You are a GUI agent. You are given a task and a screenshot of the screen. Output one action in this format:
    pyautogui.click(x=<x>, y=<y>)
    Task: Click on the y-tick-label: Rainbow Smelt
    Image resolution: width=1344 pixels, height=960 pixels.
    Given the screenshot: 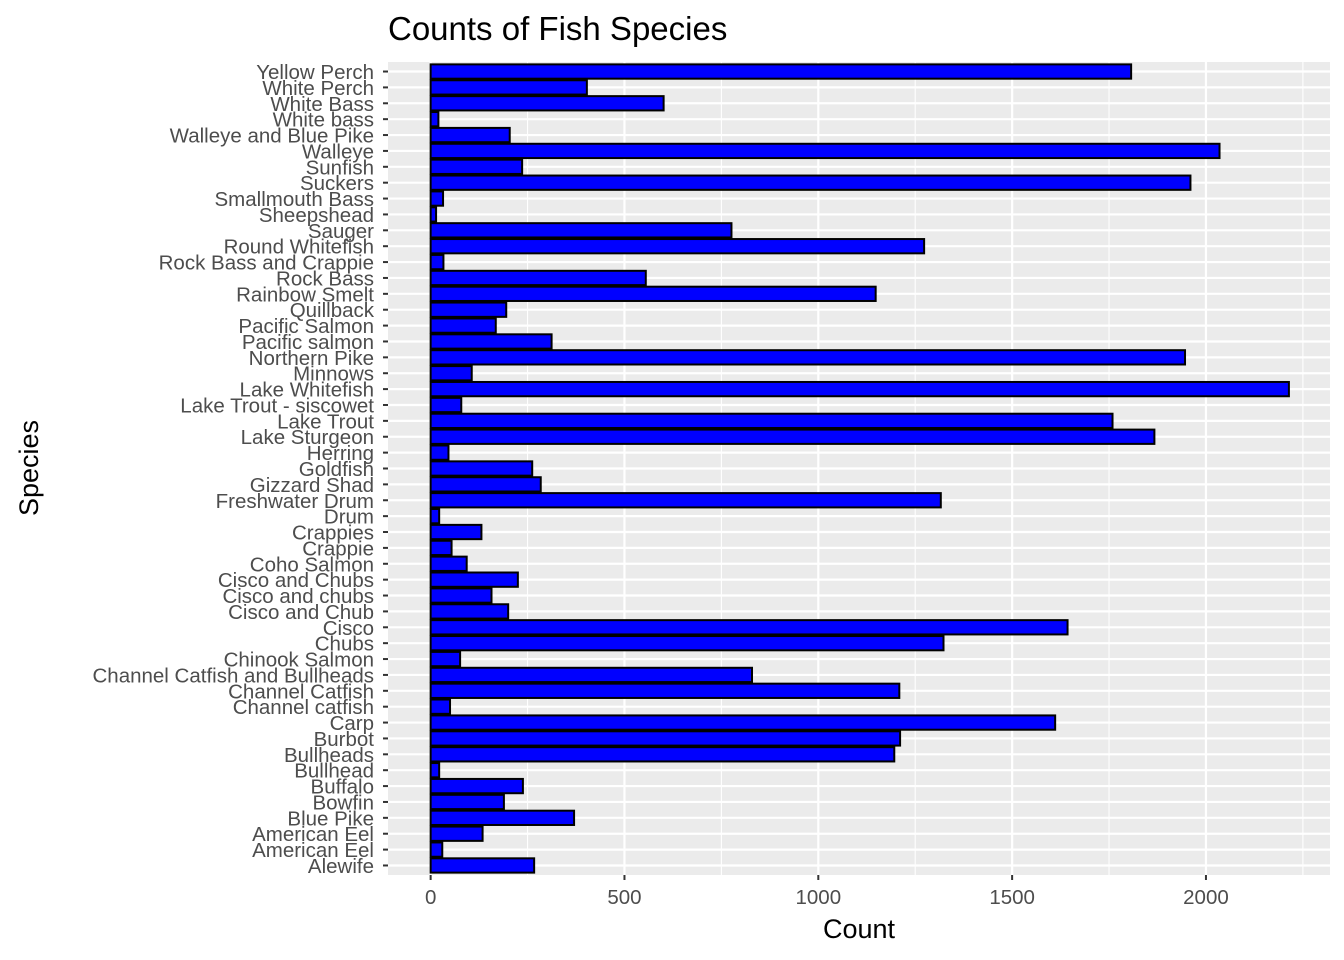 What is the action you would take?
    pyautogui.click(x=305, y=294)
    